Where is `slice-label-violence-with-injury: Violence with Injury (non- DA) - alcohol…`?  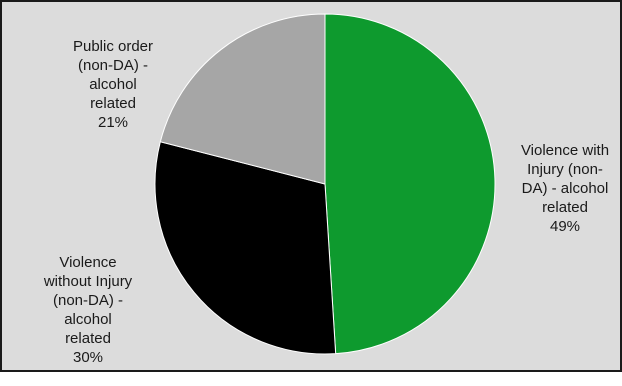 slice-label-violence-with-injury: Violence with Injury (non- DA) - alcohol… is located at coordinates (565, 188).